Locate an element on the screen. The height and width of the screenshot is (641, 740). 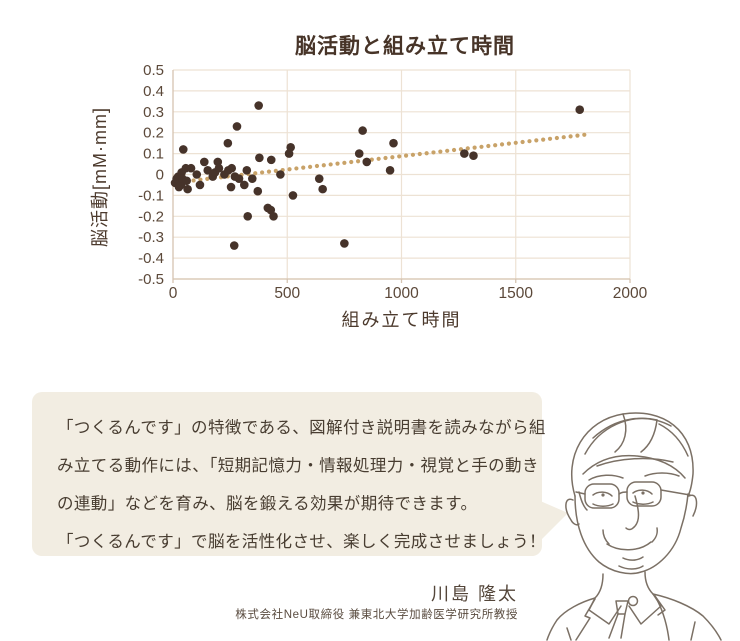
portrait-illustration is located at coordinates (634, 526).